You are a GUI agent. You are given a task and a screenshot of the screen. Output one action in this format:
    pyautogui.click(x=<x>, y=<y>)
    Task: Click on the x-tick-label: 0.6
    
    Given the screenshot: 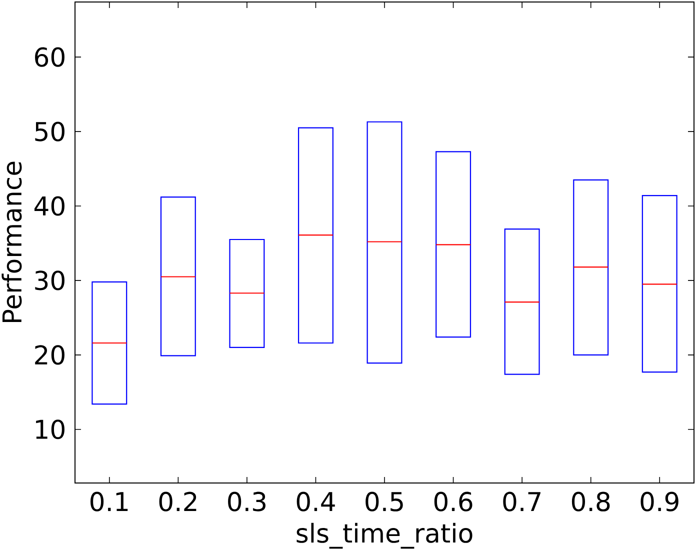 What is the action you would take?
    pyautogui.click(x=453, y=502)
    